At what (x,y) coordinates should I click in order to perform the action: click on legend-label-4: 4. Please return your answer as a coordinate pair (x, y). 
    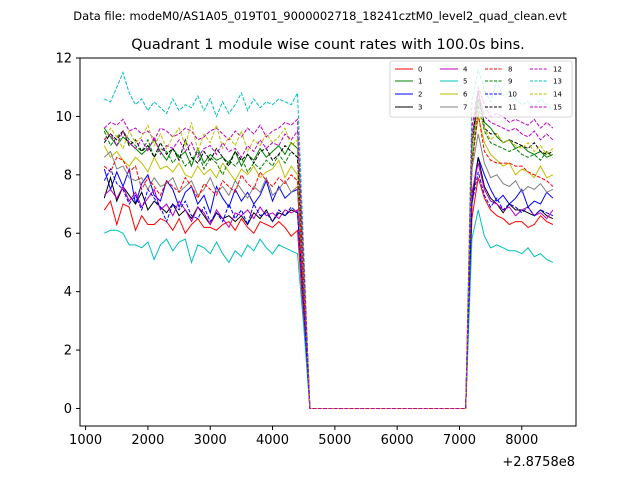
    Looking at the image, I should click on (465, 70).